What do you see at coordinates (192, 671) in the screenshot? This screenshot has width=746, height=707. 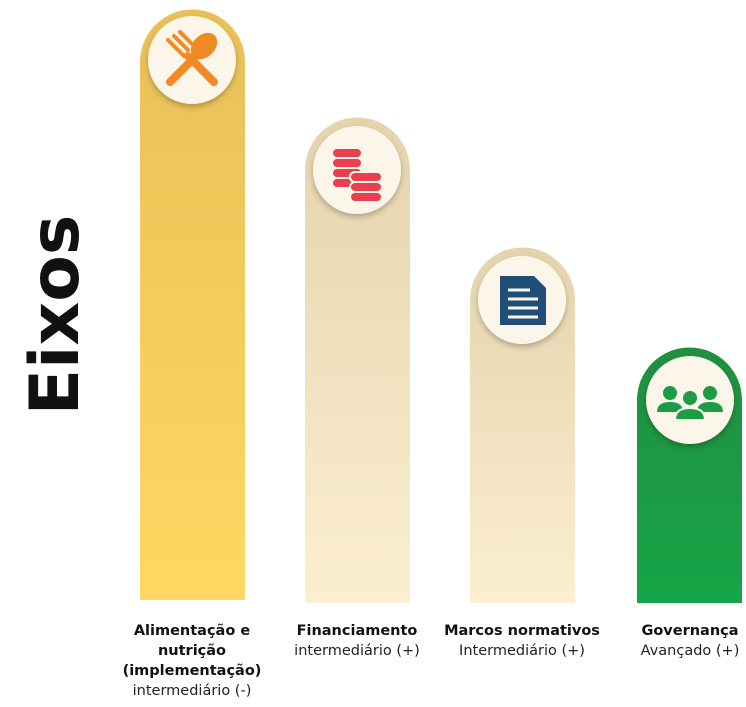 I see `item-name: (implementação)` at bounding box center [192, 671].